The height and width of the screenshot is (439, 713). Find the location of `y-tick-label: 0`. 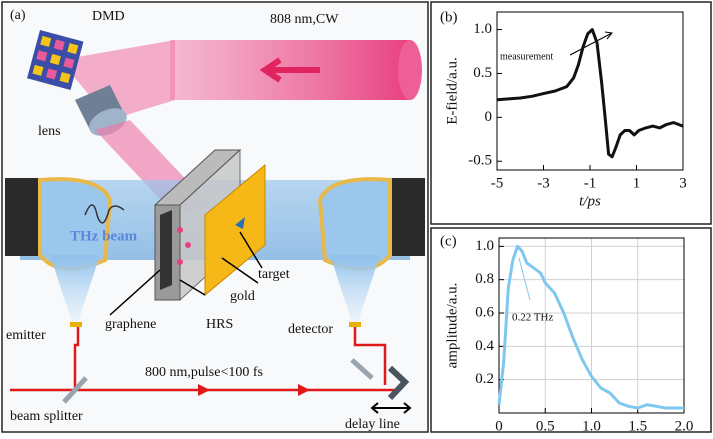

y-tick-label: 0 is located at coordinates (489, 117).